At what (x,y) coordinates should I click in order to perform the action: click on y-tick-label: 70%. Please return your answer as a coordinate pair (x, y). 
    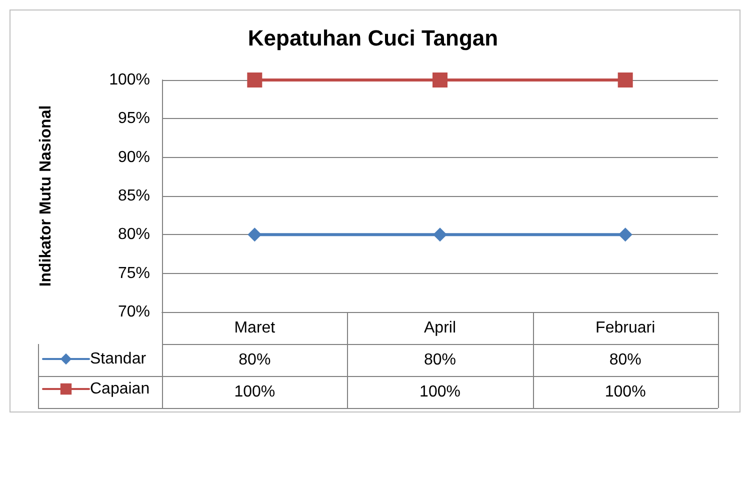
    Looking at the image, I should click on (134, 312).